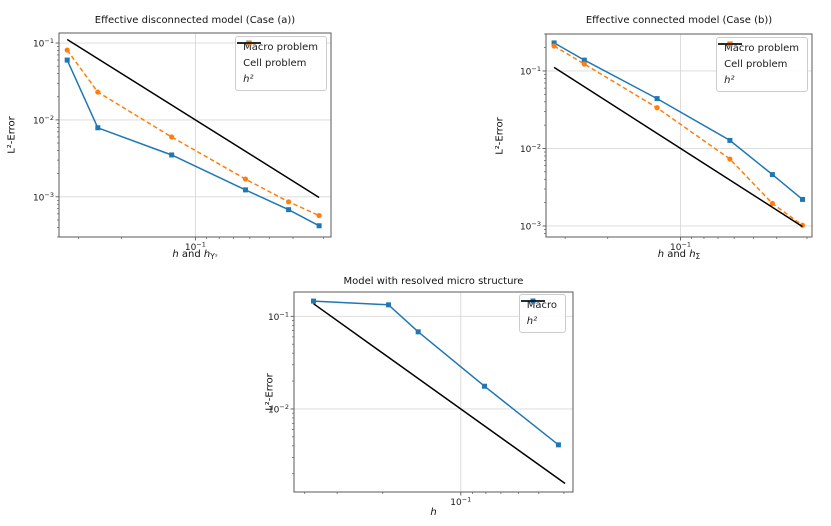 This screenshot has width=831, height=526. Describe the element at coordinates (541, 305) in the screenshot. I see `legend-label: Macro` at that location.